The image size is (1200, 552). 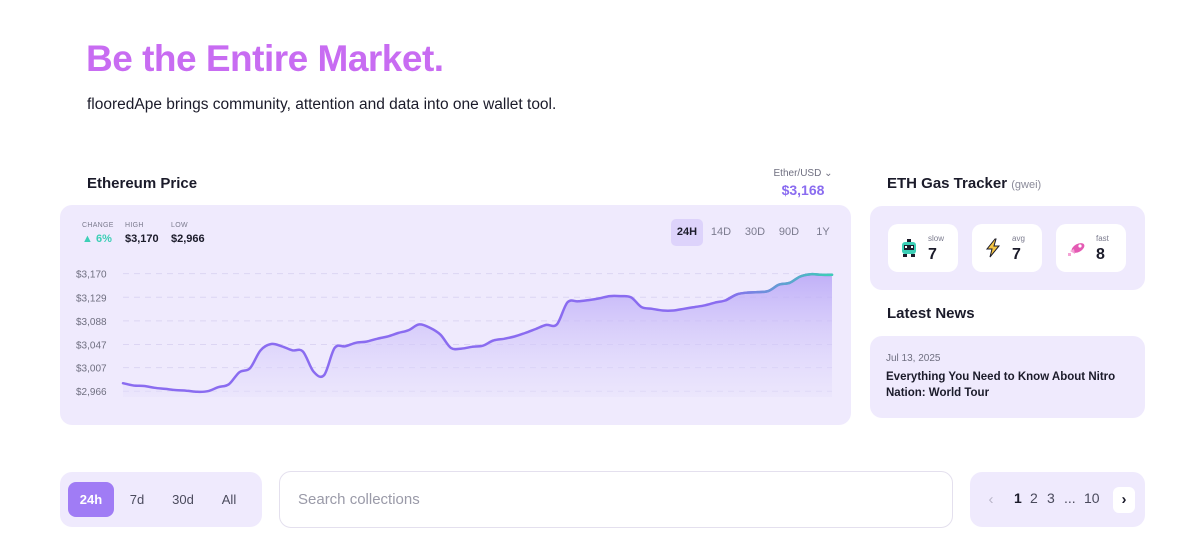 What do you see at coordinates (91, 392) in the screenshot?
I see `y-tick-label: $2,966` at bounding box center [91, 392].